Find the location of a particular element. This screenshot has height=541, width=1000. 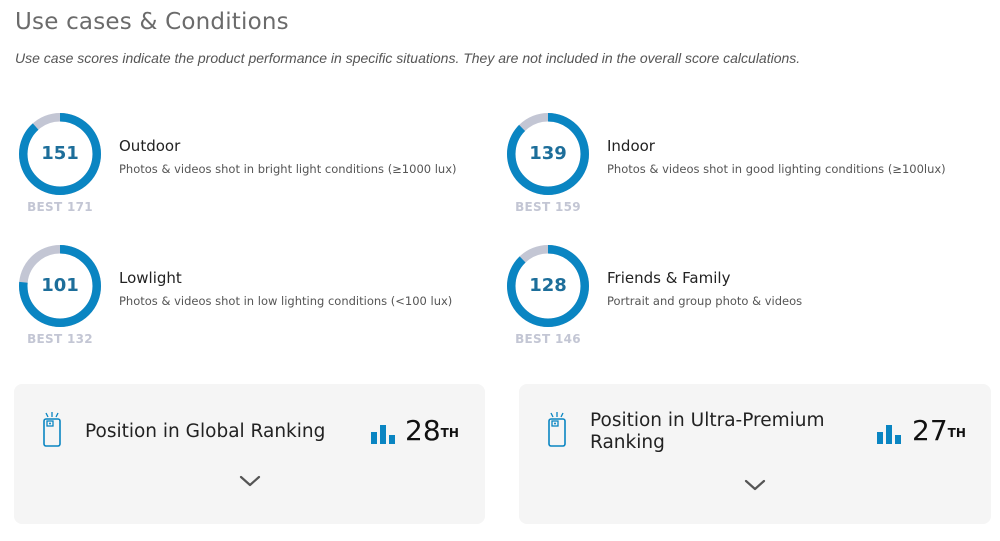

ranking-position: 28TH is located at coordinates (432, 430).